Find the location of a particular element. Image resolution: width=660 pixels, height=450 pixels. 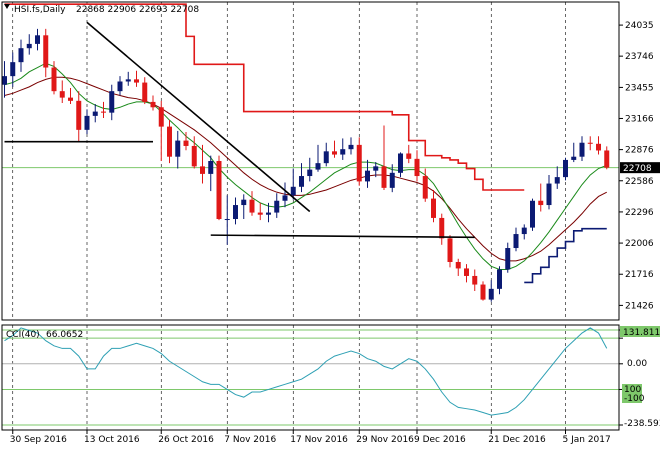

pane-collapse-icon is located at coordinates (7, 6).